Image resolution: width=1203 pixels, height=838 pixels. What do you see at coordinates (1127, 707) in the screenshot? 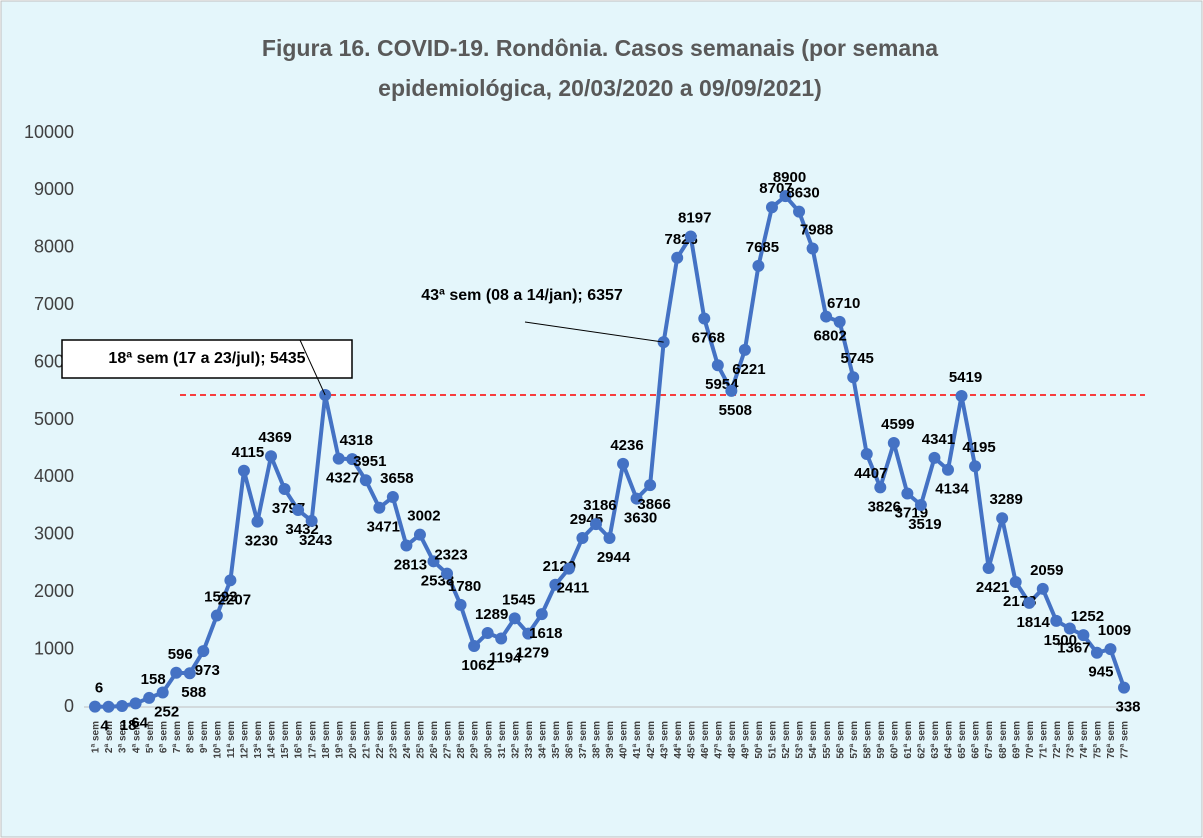
I see `data-label: 338` at bounding box center [1127, 707].